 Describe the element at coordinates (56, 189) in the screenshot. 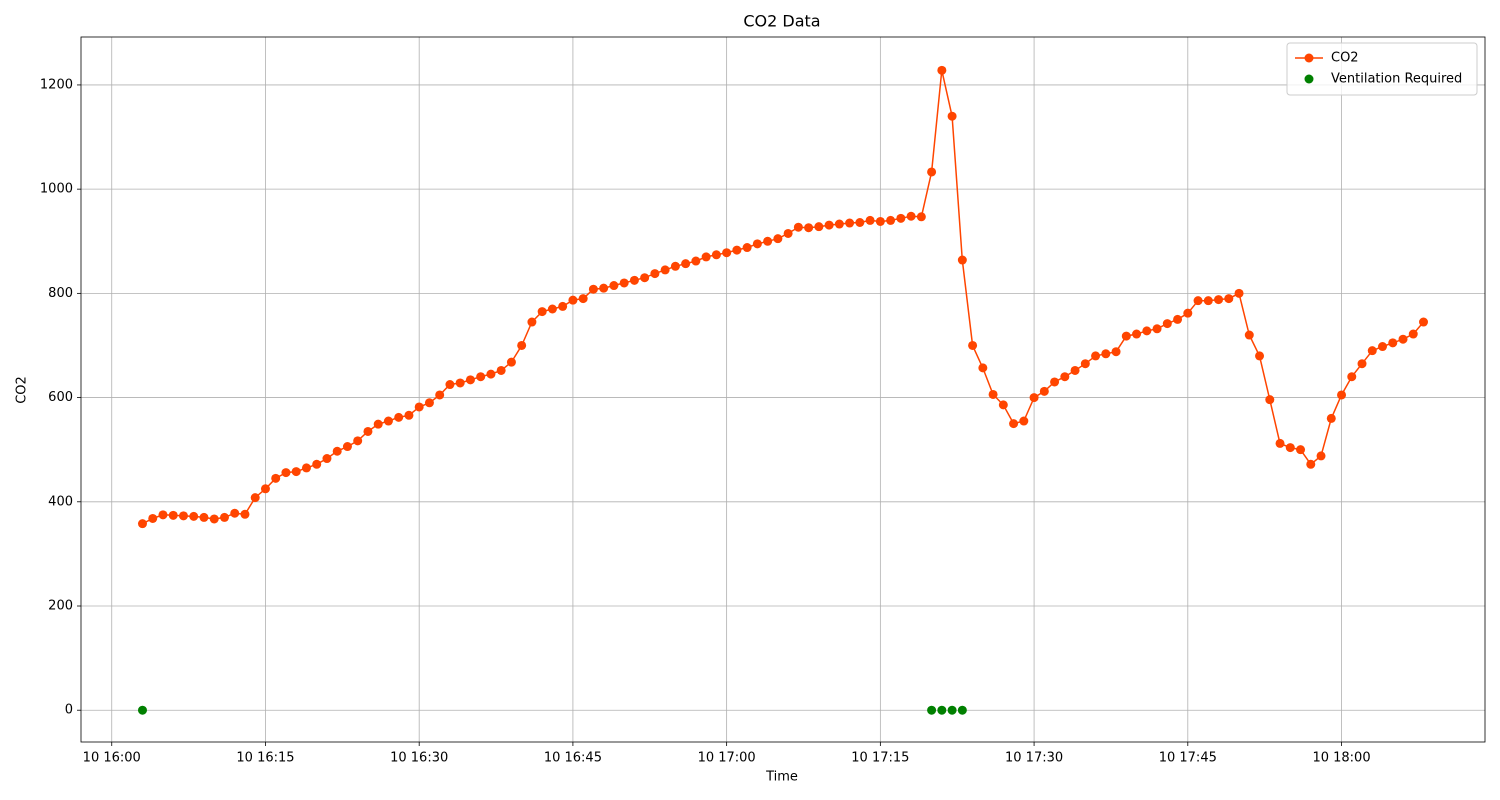

I see `y-tick-label: 1000` at that location.